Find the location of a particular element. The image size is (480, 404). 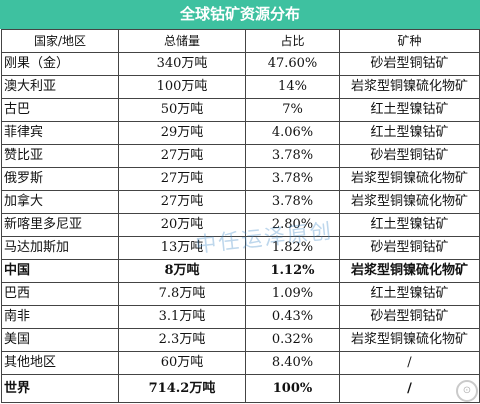

cell-region: 美国 is located at coordinates (60, 340).